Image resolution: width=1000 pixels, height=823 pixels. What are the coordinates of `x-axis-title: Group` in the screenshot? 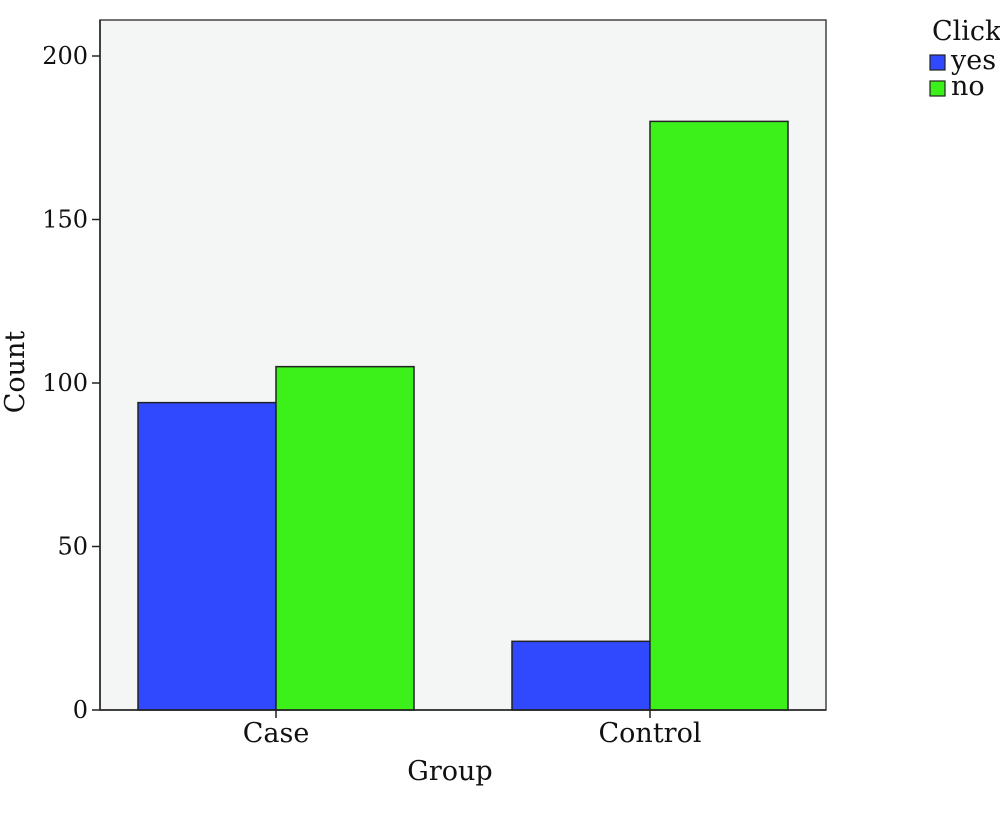 It's located at (449, 771).